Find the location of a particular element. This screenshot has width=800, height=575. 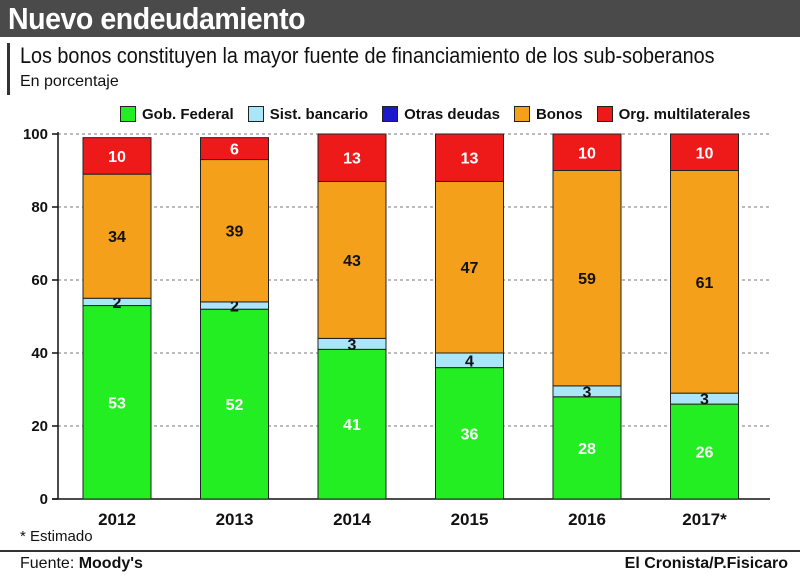

legend-swatch-otras-deudas is located at coordinates (390, 114).